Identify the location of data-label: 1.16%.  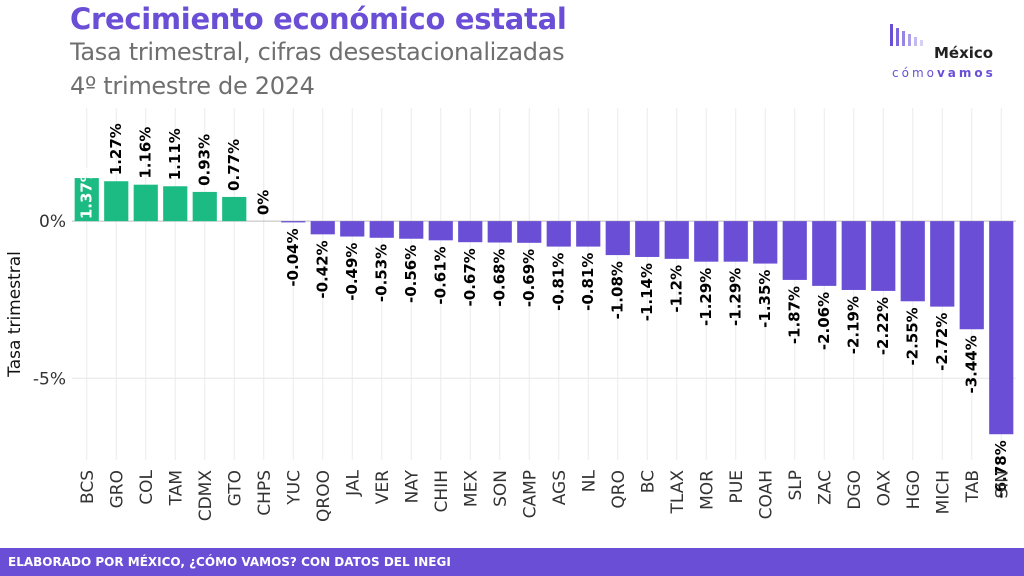
(146, 153).